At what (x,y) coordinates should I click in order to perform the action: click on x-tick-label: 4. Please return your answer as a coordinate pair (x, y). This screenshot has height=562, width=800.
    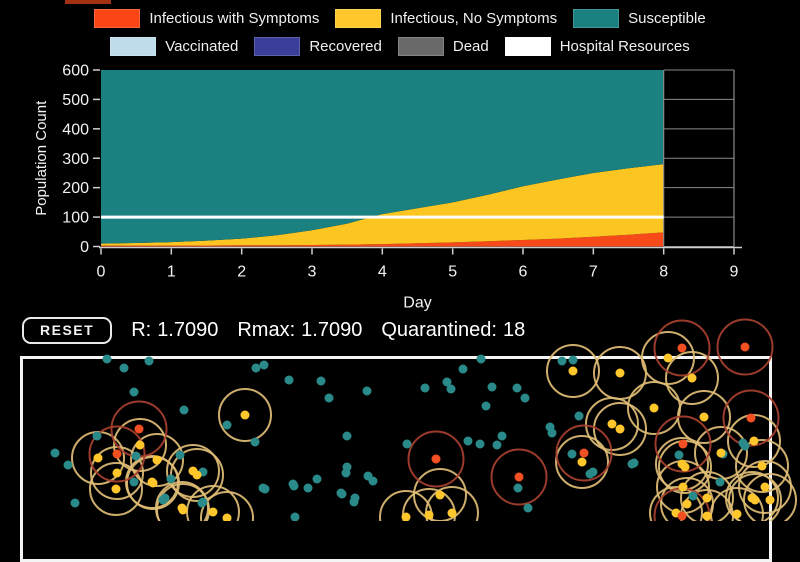
    Looking at the image, I should click on (382, 272).